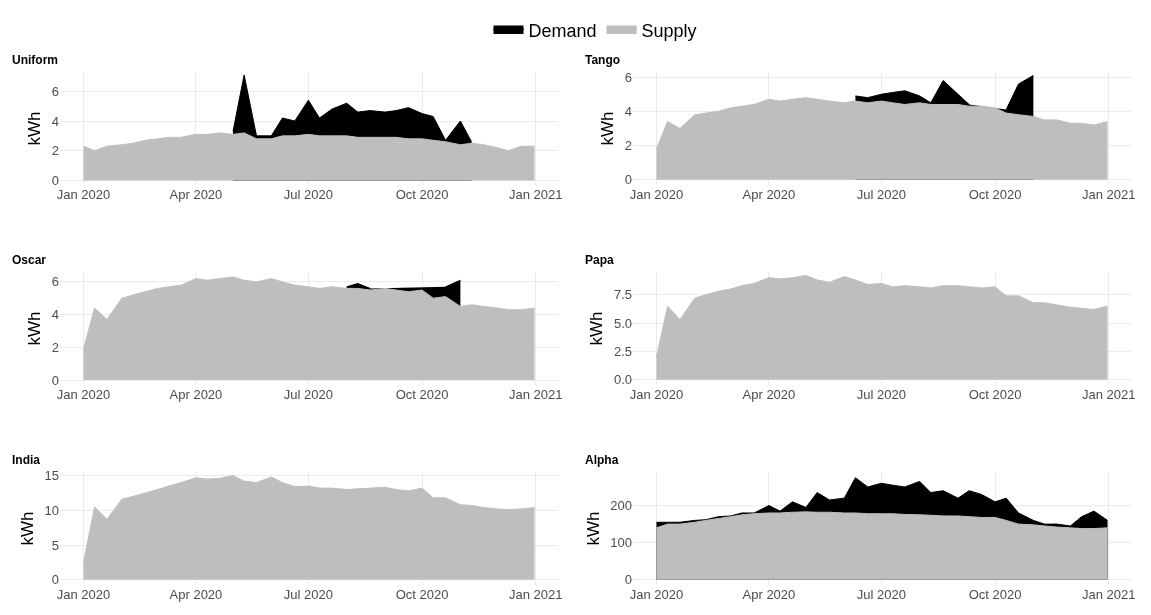  I want to click on legend-label: Demand, so click(562, 31).